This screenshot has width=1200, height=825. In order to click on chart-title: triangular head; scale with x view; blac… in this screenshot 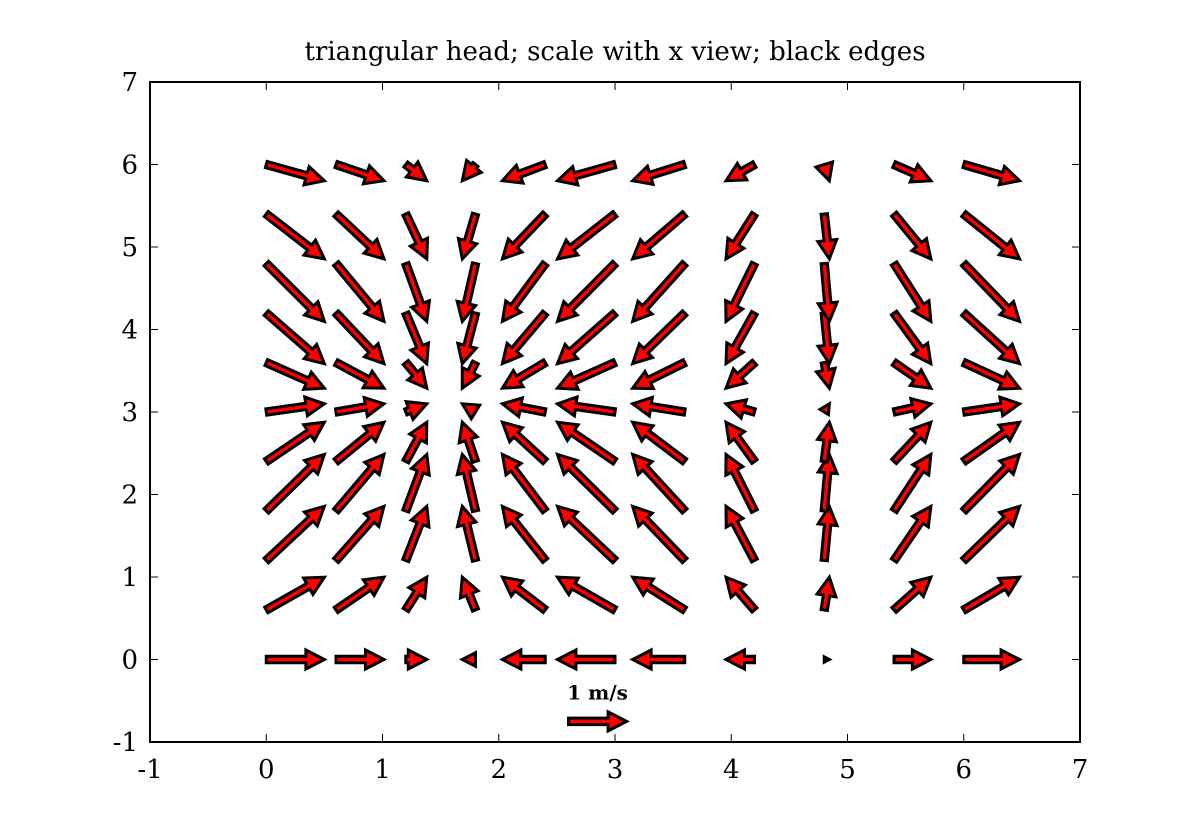, I will do `click(614, 52)`.